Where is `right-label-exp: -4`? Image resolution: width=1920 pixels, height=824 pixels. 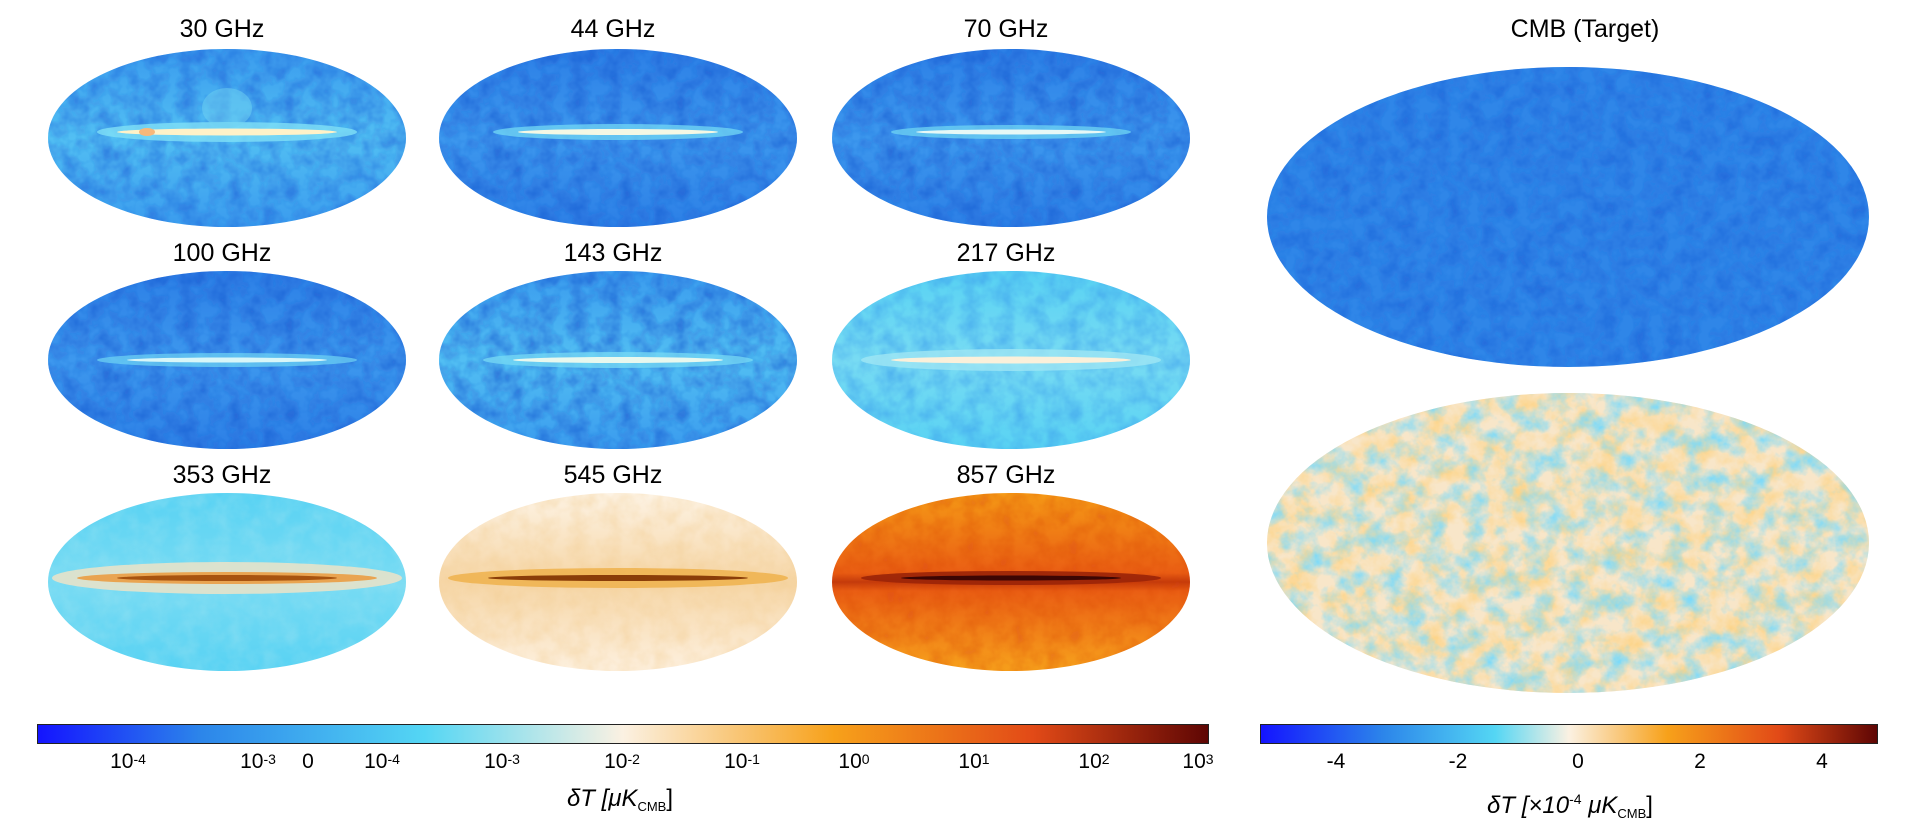
right-label-exp: -4 is located at coordinates (1575, 799).